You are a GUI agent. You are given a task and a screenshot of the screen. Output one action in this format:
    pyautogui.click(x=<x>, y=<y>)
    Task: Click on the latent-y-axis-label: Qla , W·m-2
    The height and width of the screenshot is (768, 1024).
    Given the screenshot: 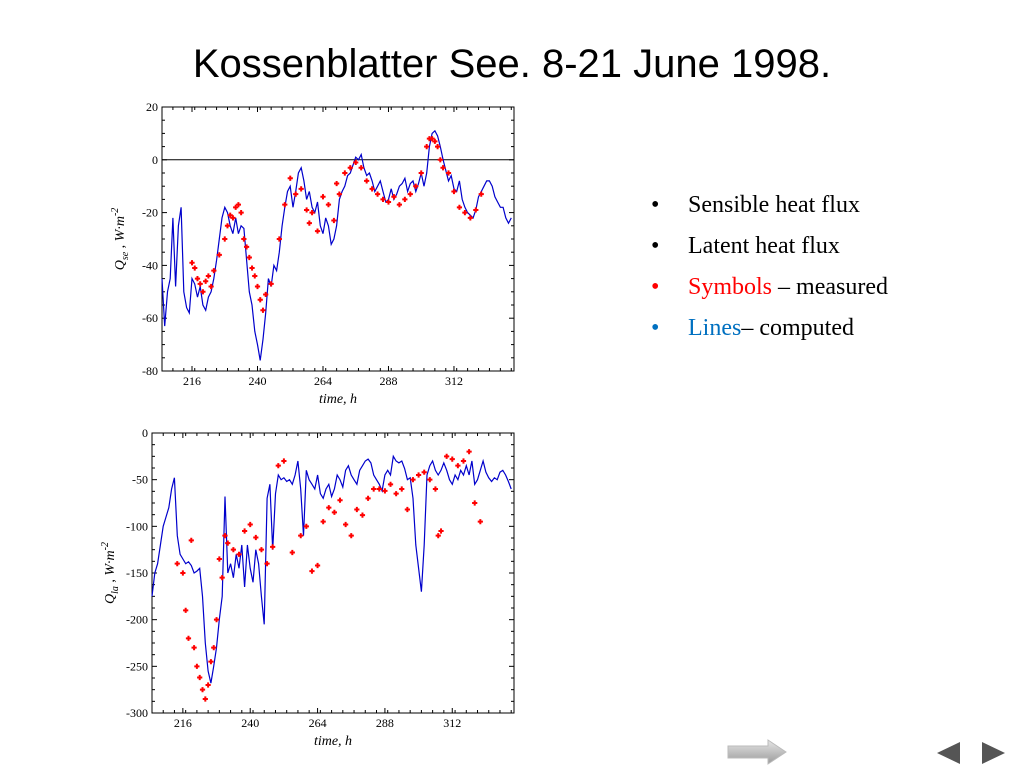 What is the action you would take?
    pyautogui.click(x=110, y=573)
    